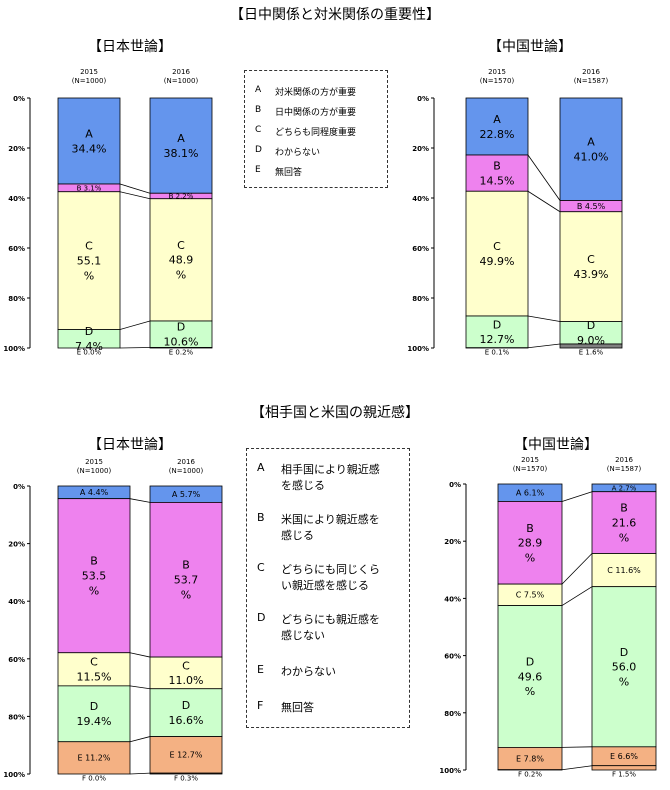 The width and height of the screenshot is (670, 790). Describe the element at coordinates (258, 110) in the screenshot. I see `legend-key: B` at that location.